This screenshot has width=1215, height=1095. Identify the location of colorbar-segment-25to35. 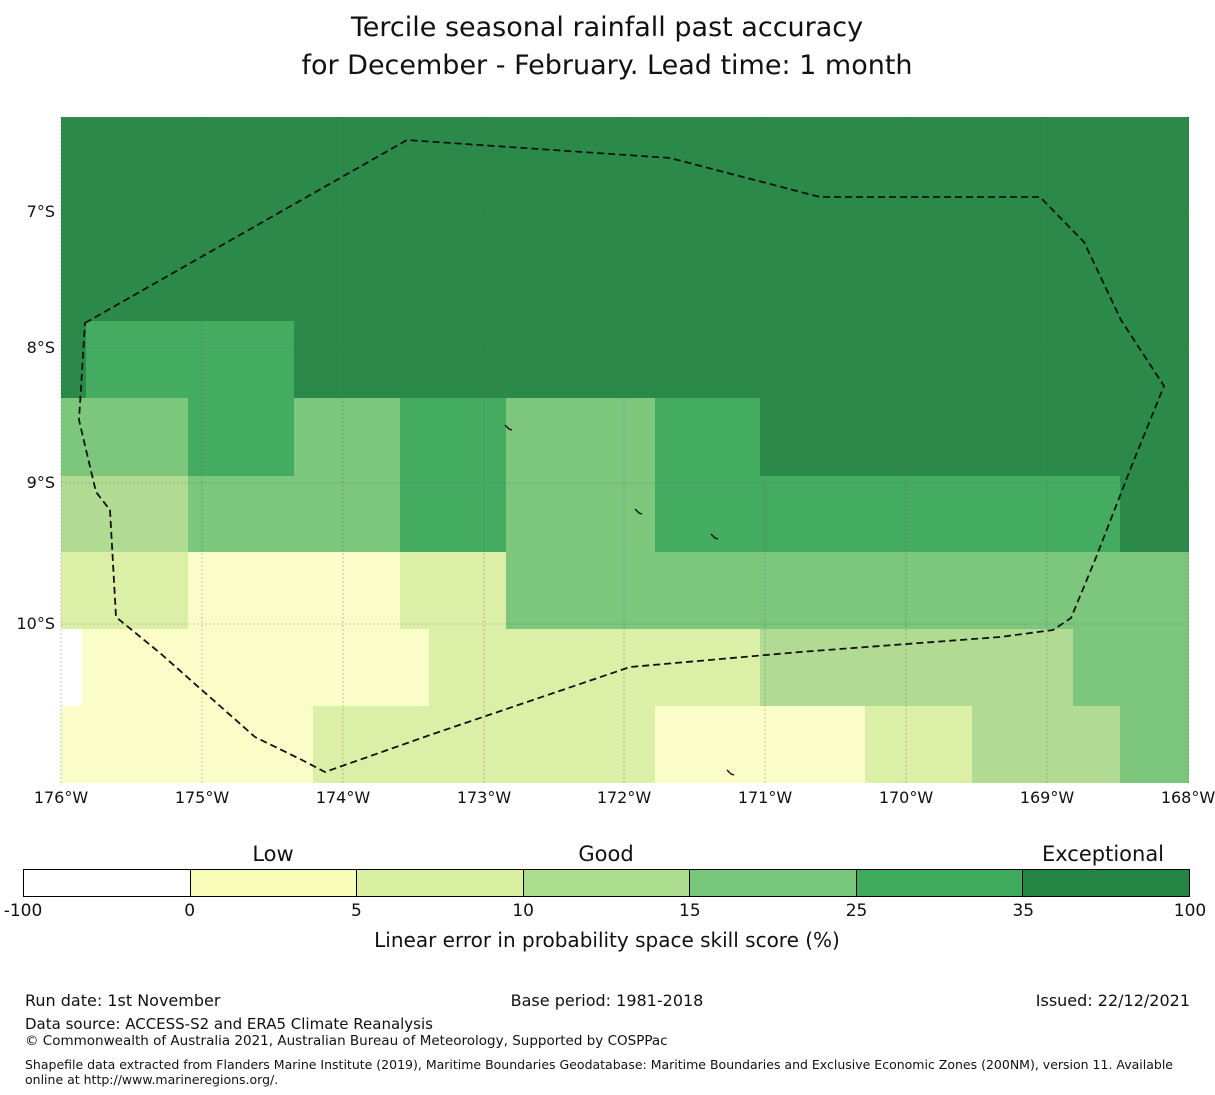
(940, 883).